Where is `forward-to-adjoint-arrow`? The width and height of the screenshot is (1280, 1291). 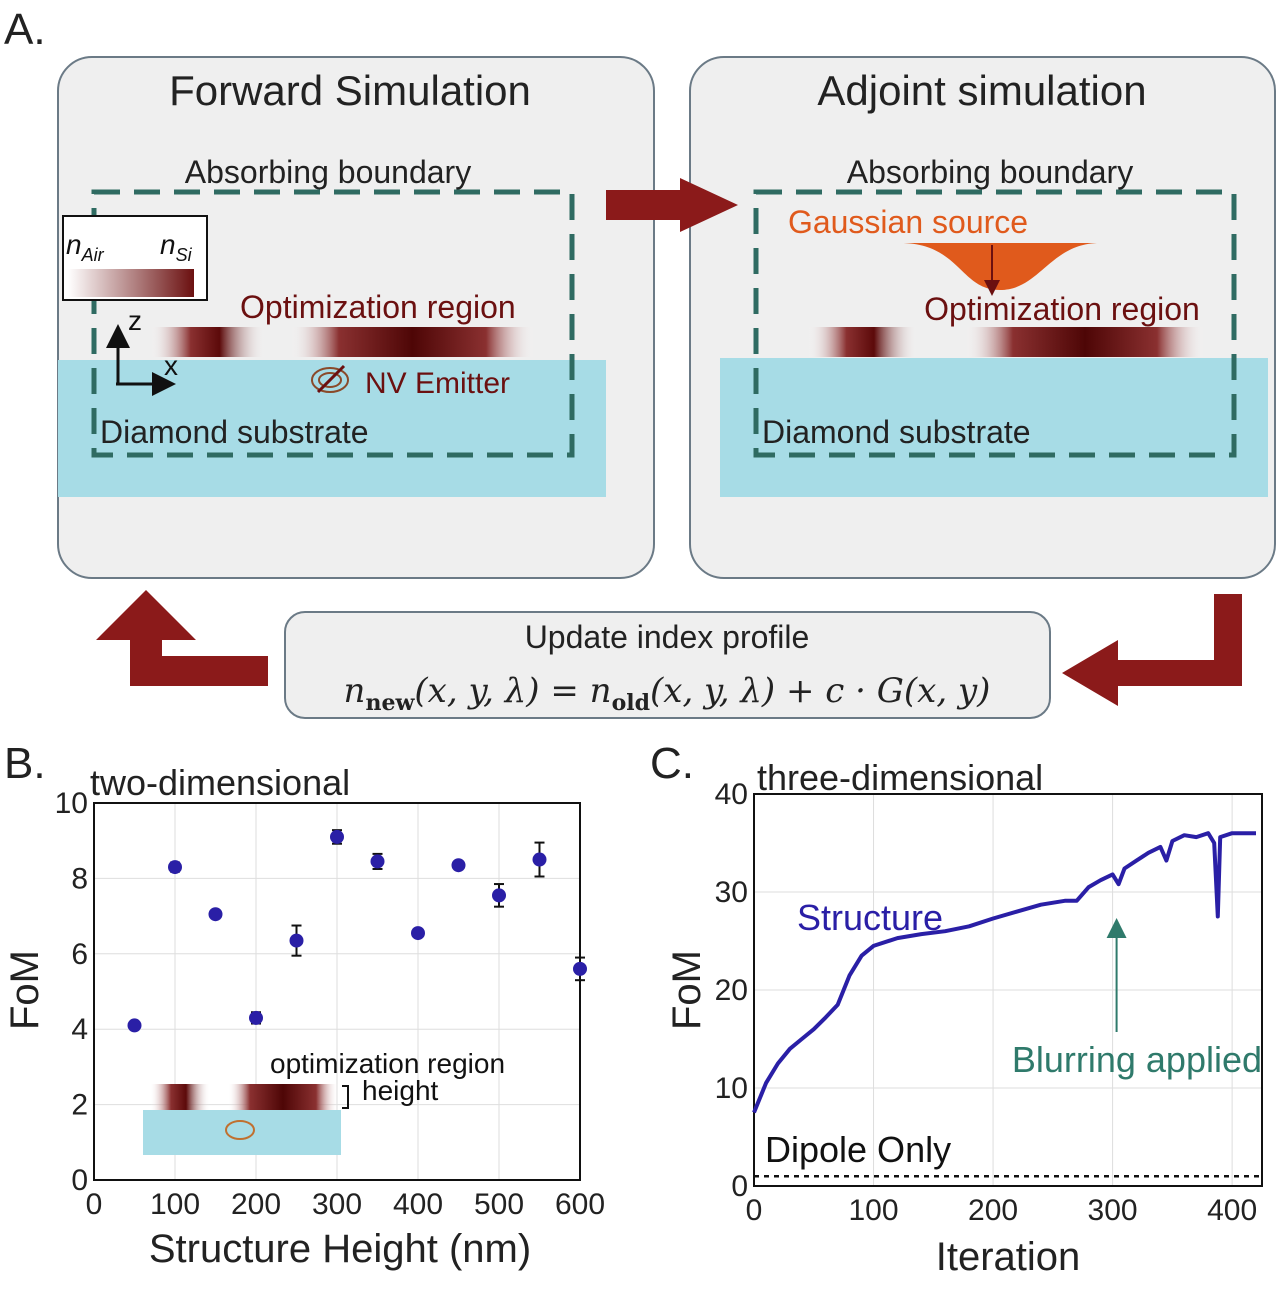
forward-to-adjoint-arrow is located at coordinates (672, 205).